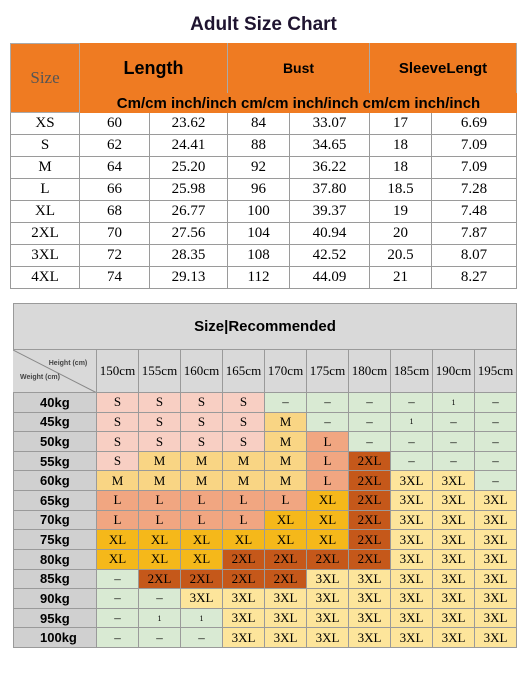 The image size is (530, 686). I want to click on table-cell: 7.09, so click(474, 146).